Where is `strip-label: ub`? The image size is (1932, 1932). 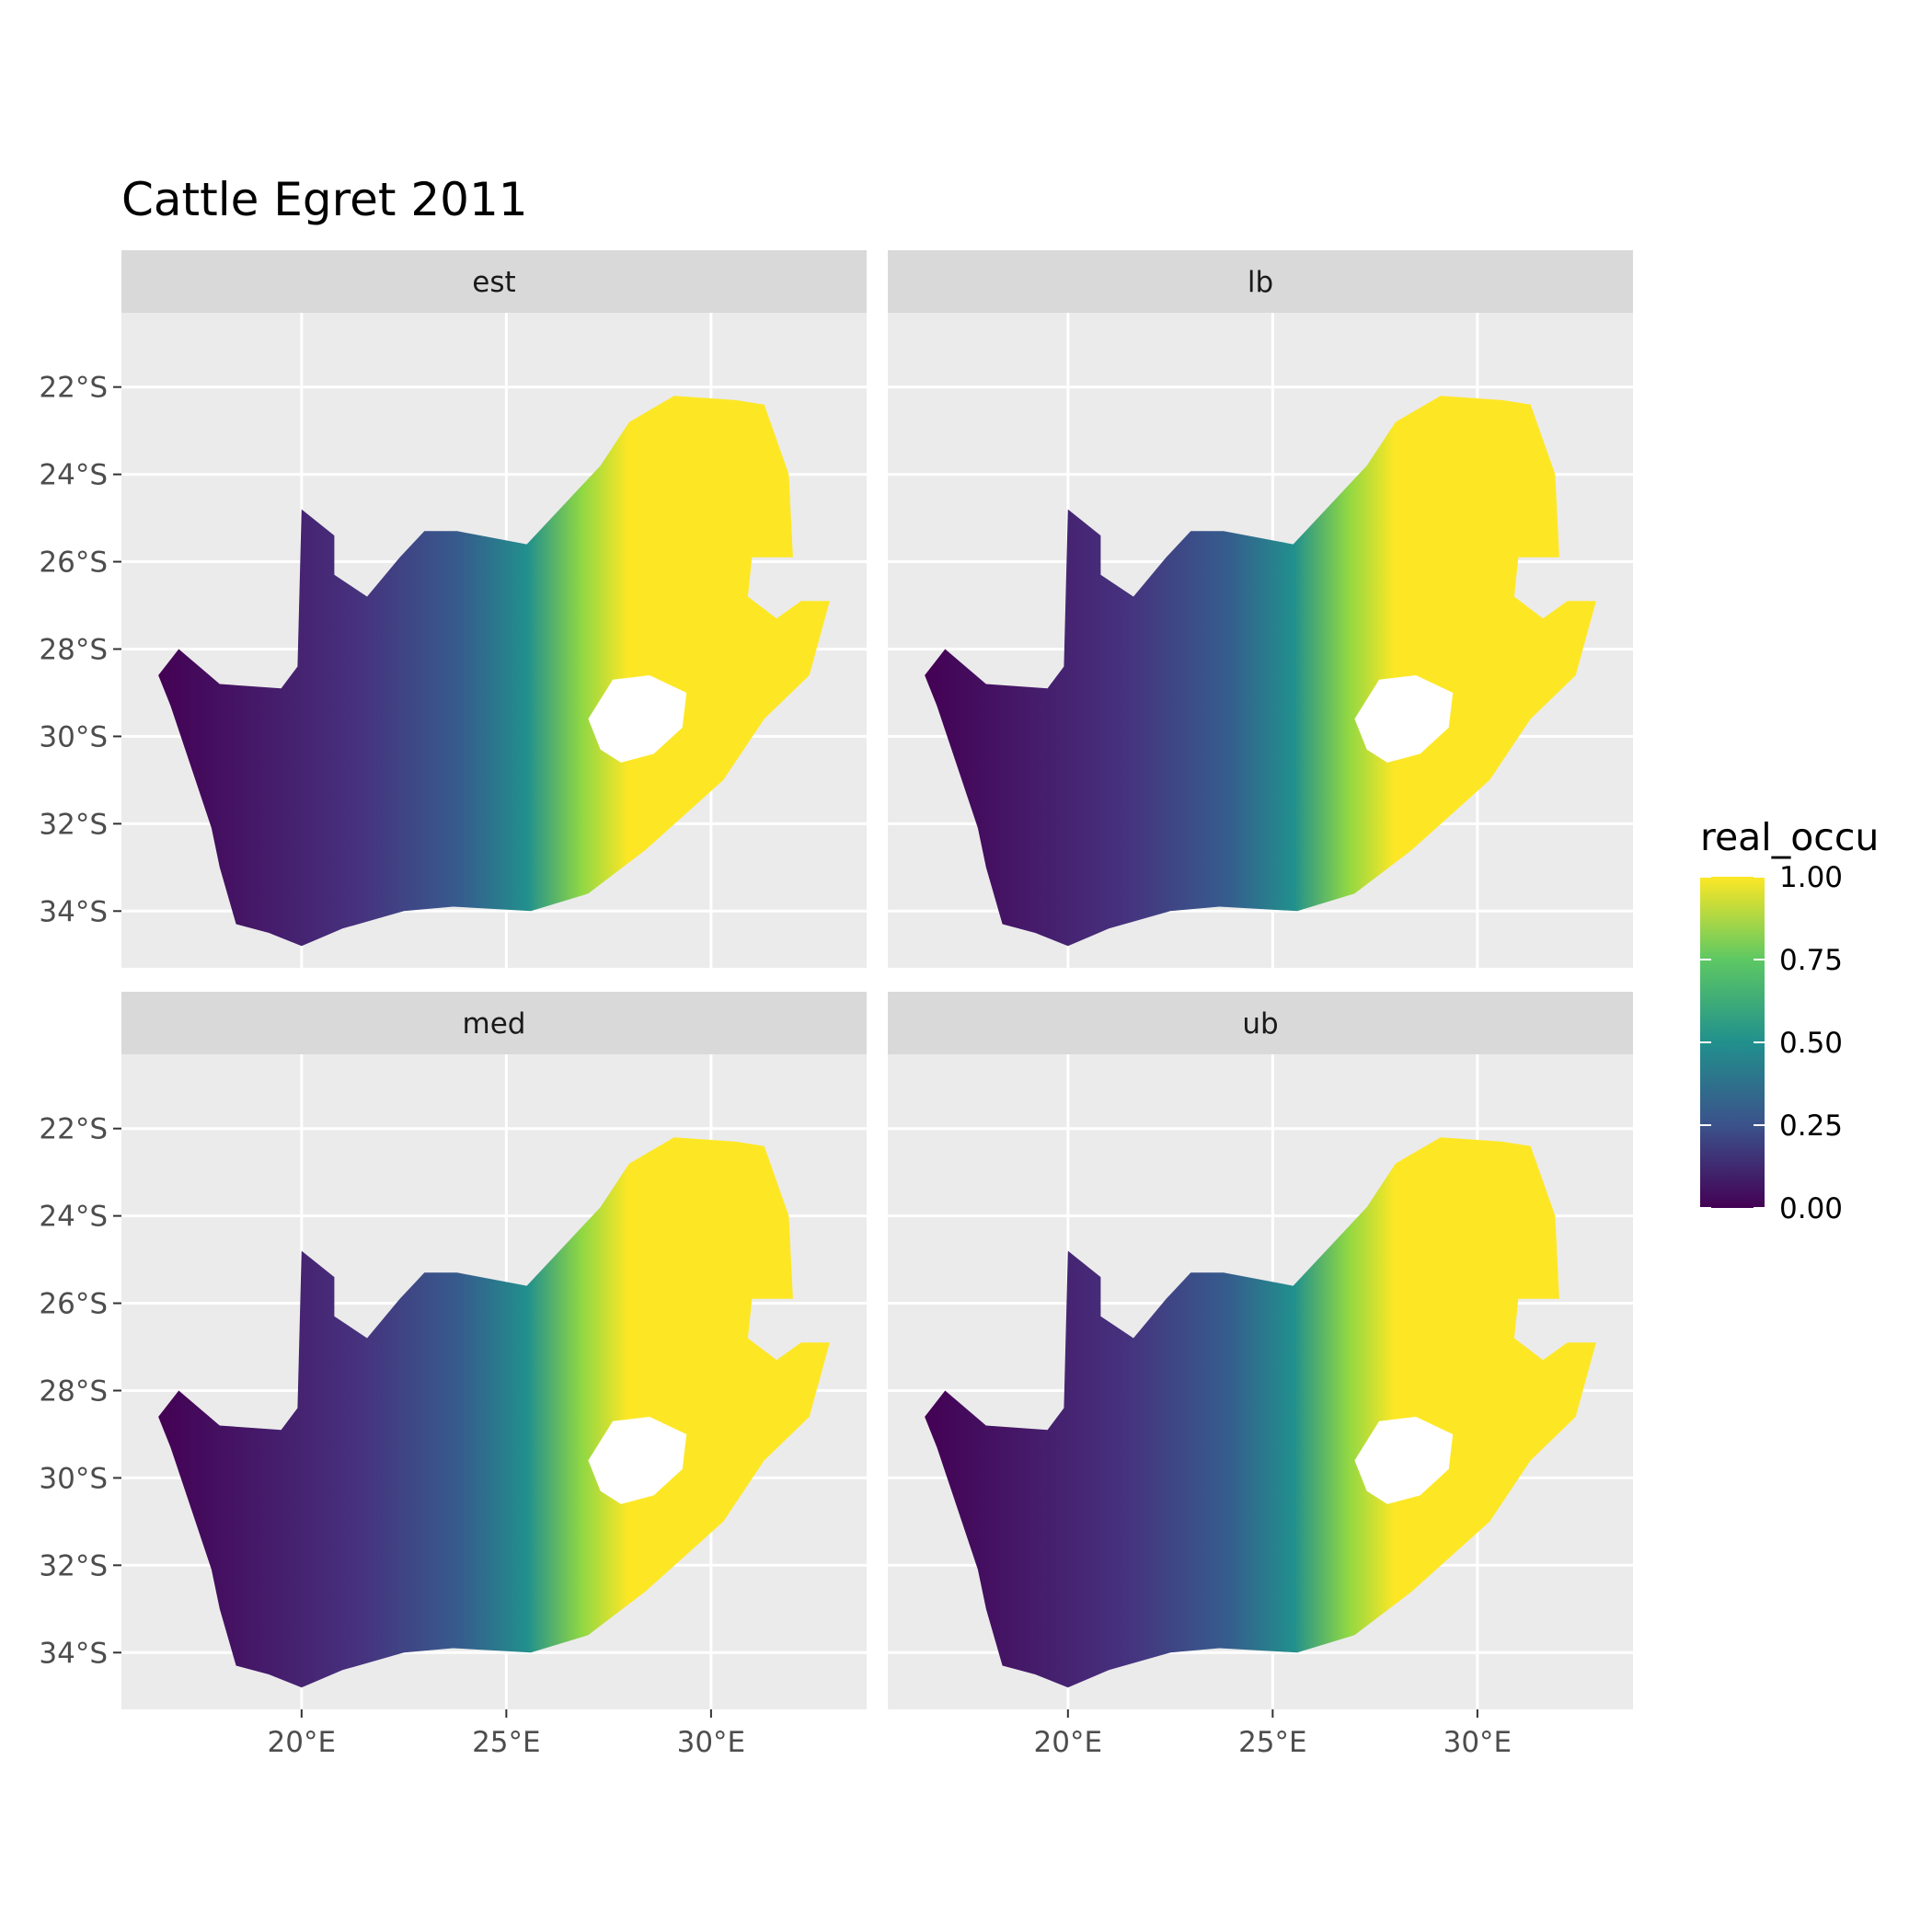
strip-label: ub is located at coordinates (1260, 1024).